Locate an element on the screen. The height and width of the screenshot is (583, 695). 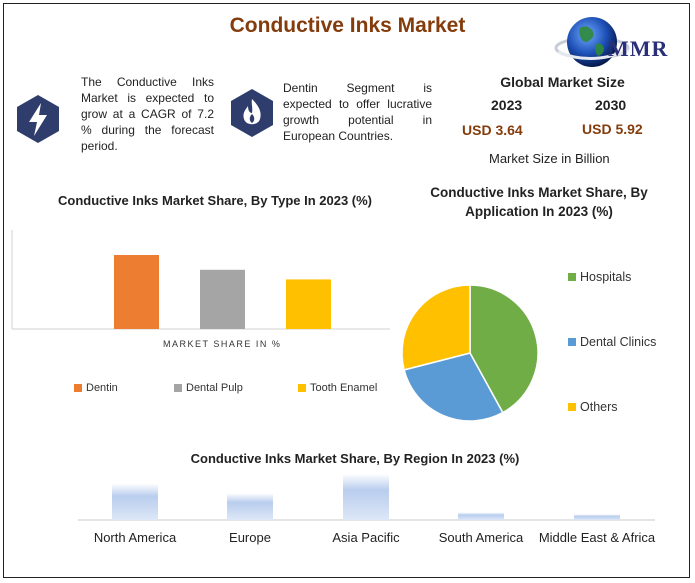
type-bar-dentin is located at coordinates (136, 292).